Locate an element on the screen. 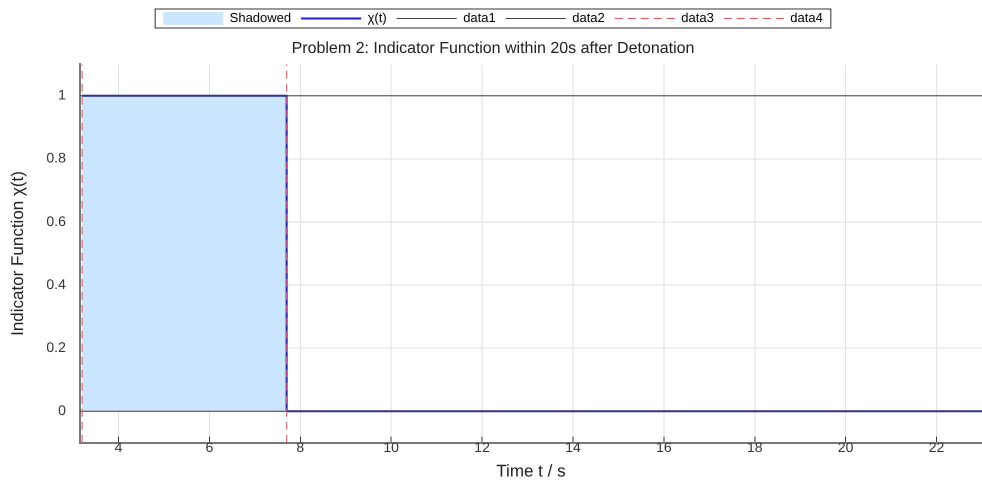 Image resolution: width=982 pixels, height=490 pixels. y-tick-label: 0 is located at coordinates (62, 410).